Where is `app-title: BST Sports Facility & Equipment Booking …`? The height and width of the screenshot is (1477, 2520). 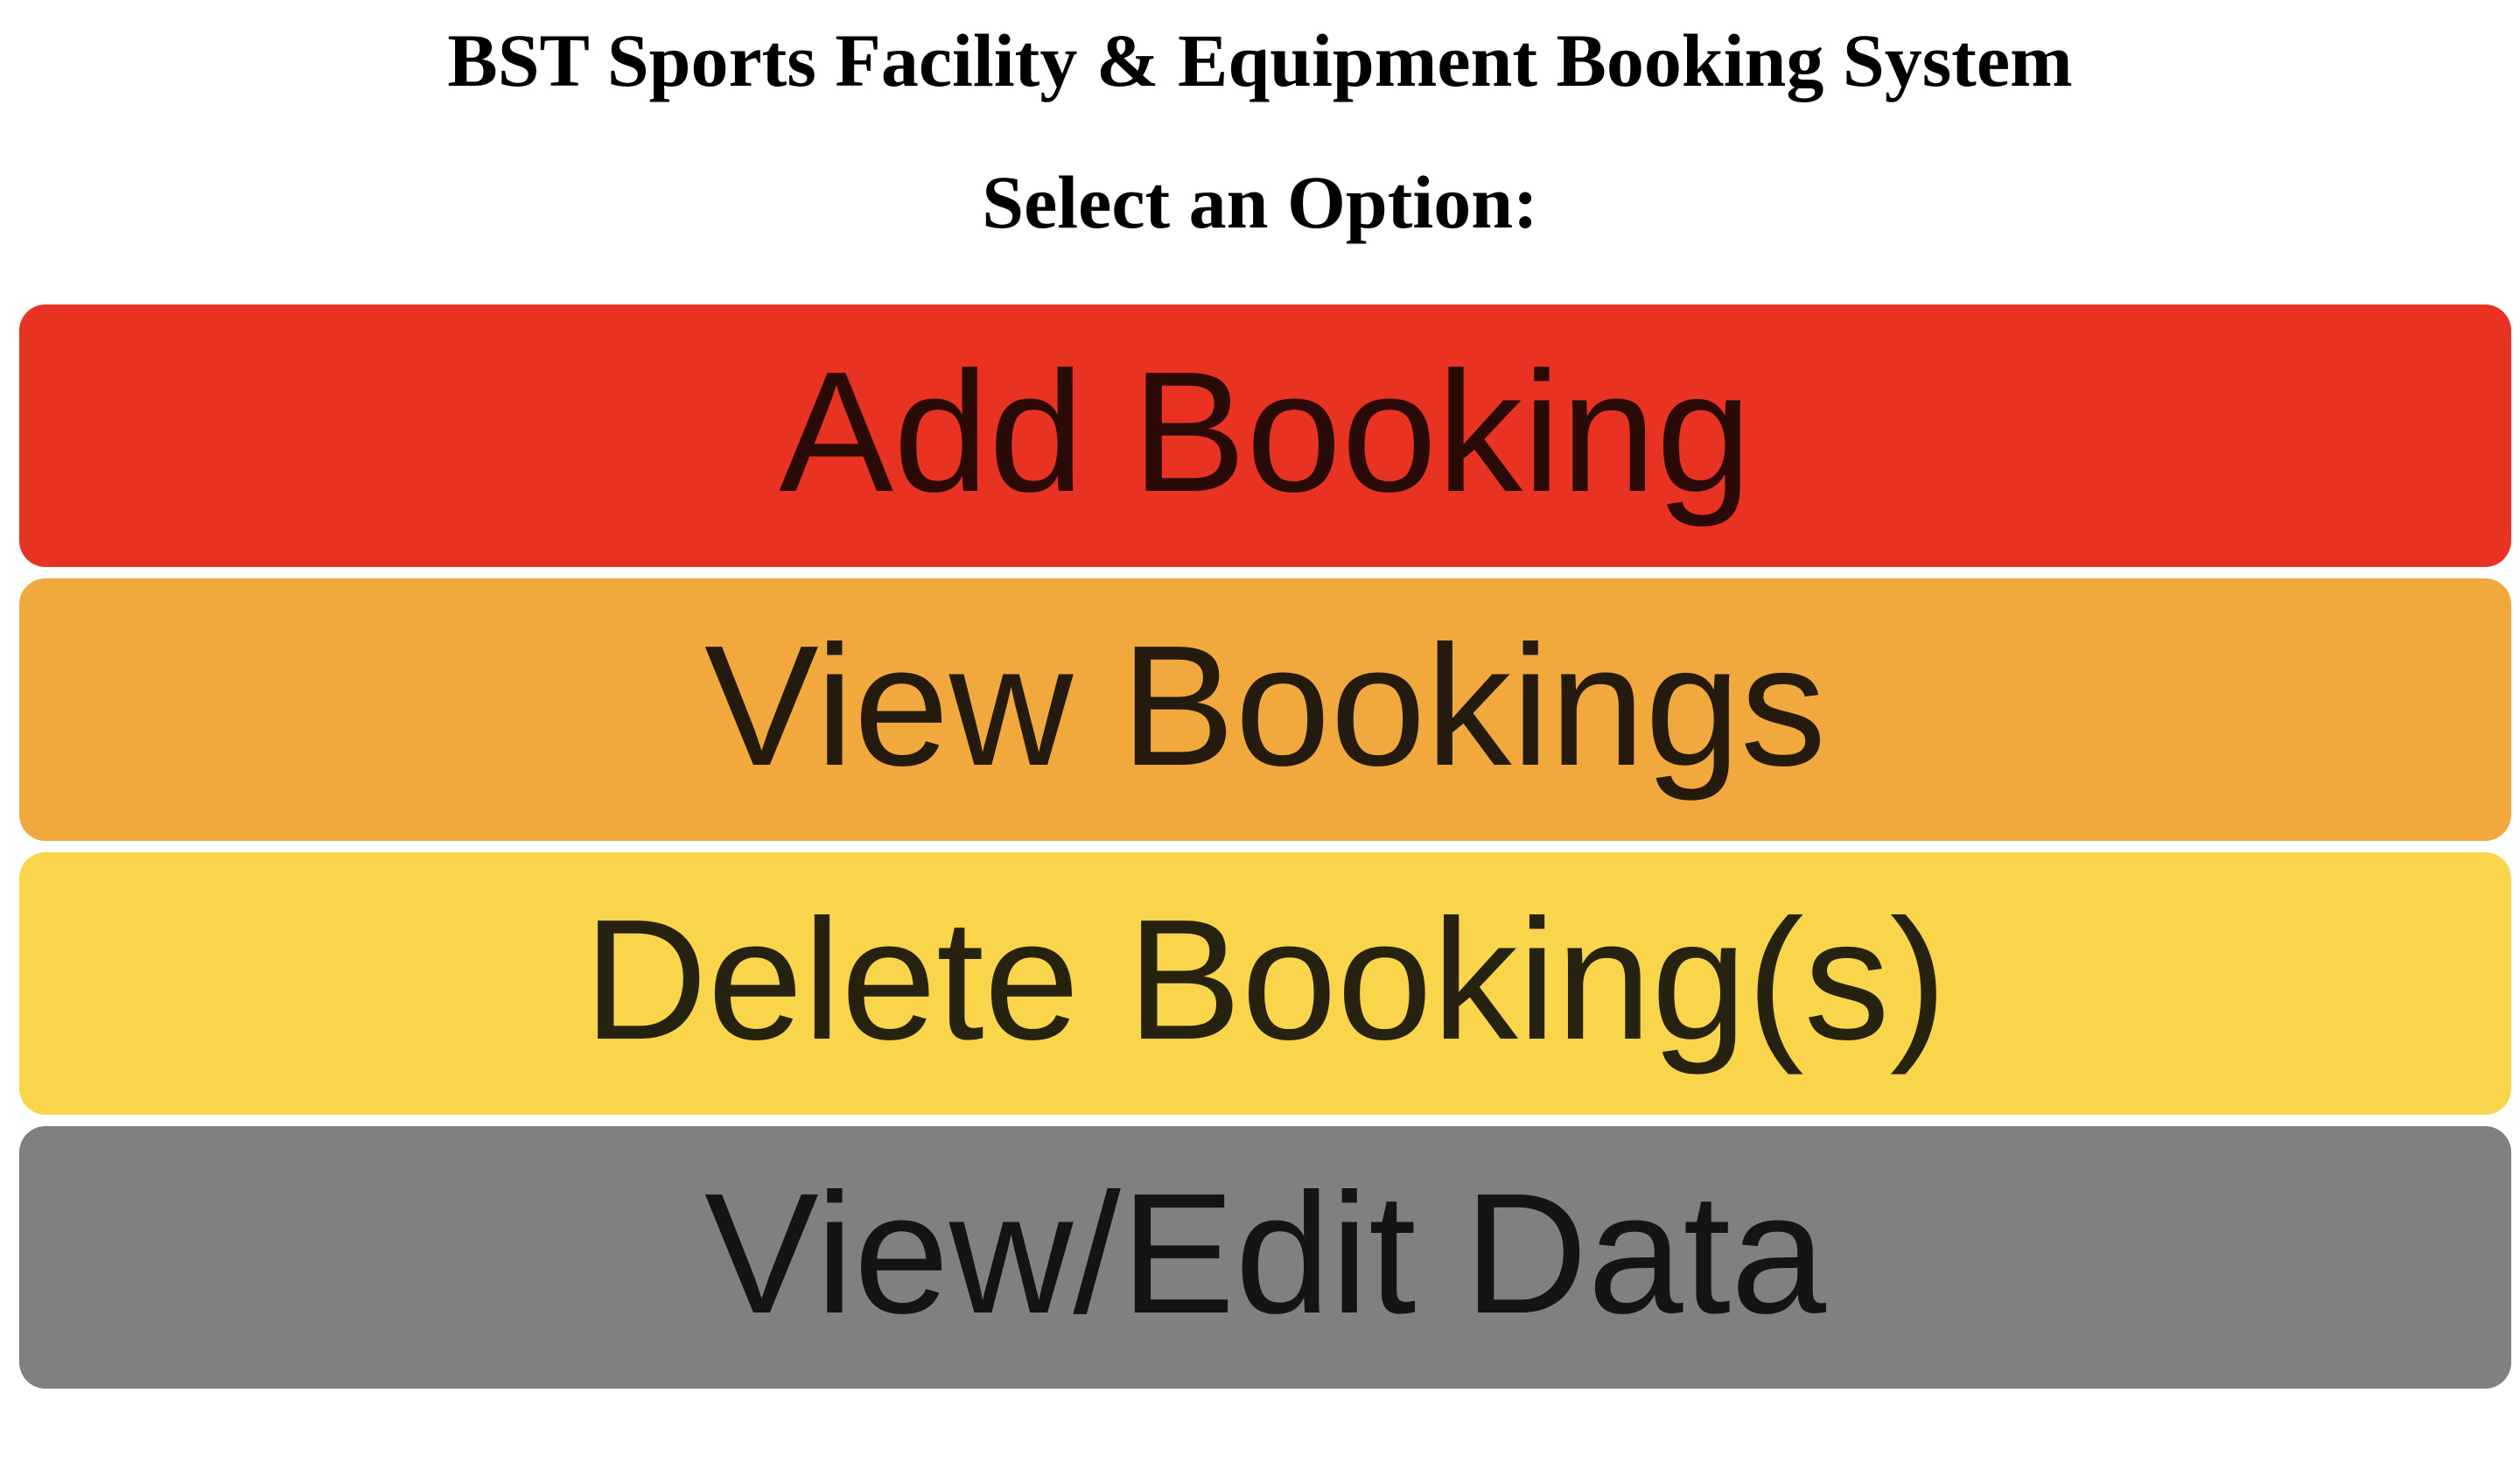
app-title: BST Sports Facility & Equipment Booking … is located at coordinates (1260, 60).